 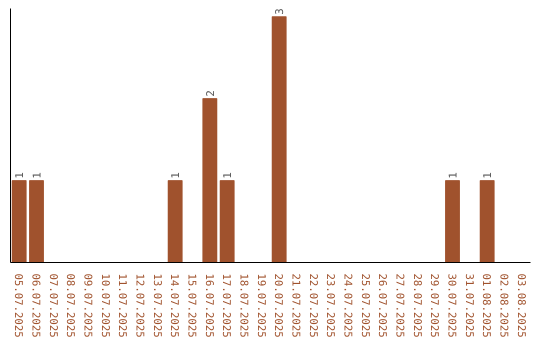 I want to click on x-tick-label: 26.07.2025, so click(x=383, y=306).